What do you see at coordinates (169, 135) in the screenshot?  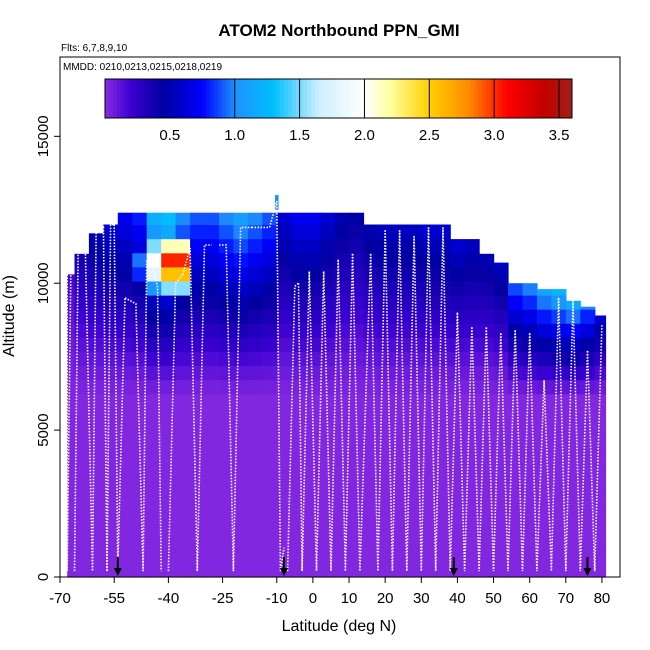 I see `colorbar-tick-label: 0.5` at bounding box center [169, 135].